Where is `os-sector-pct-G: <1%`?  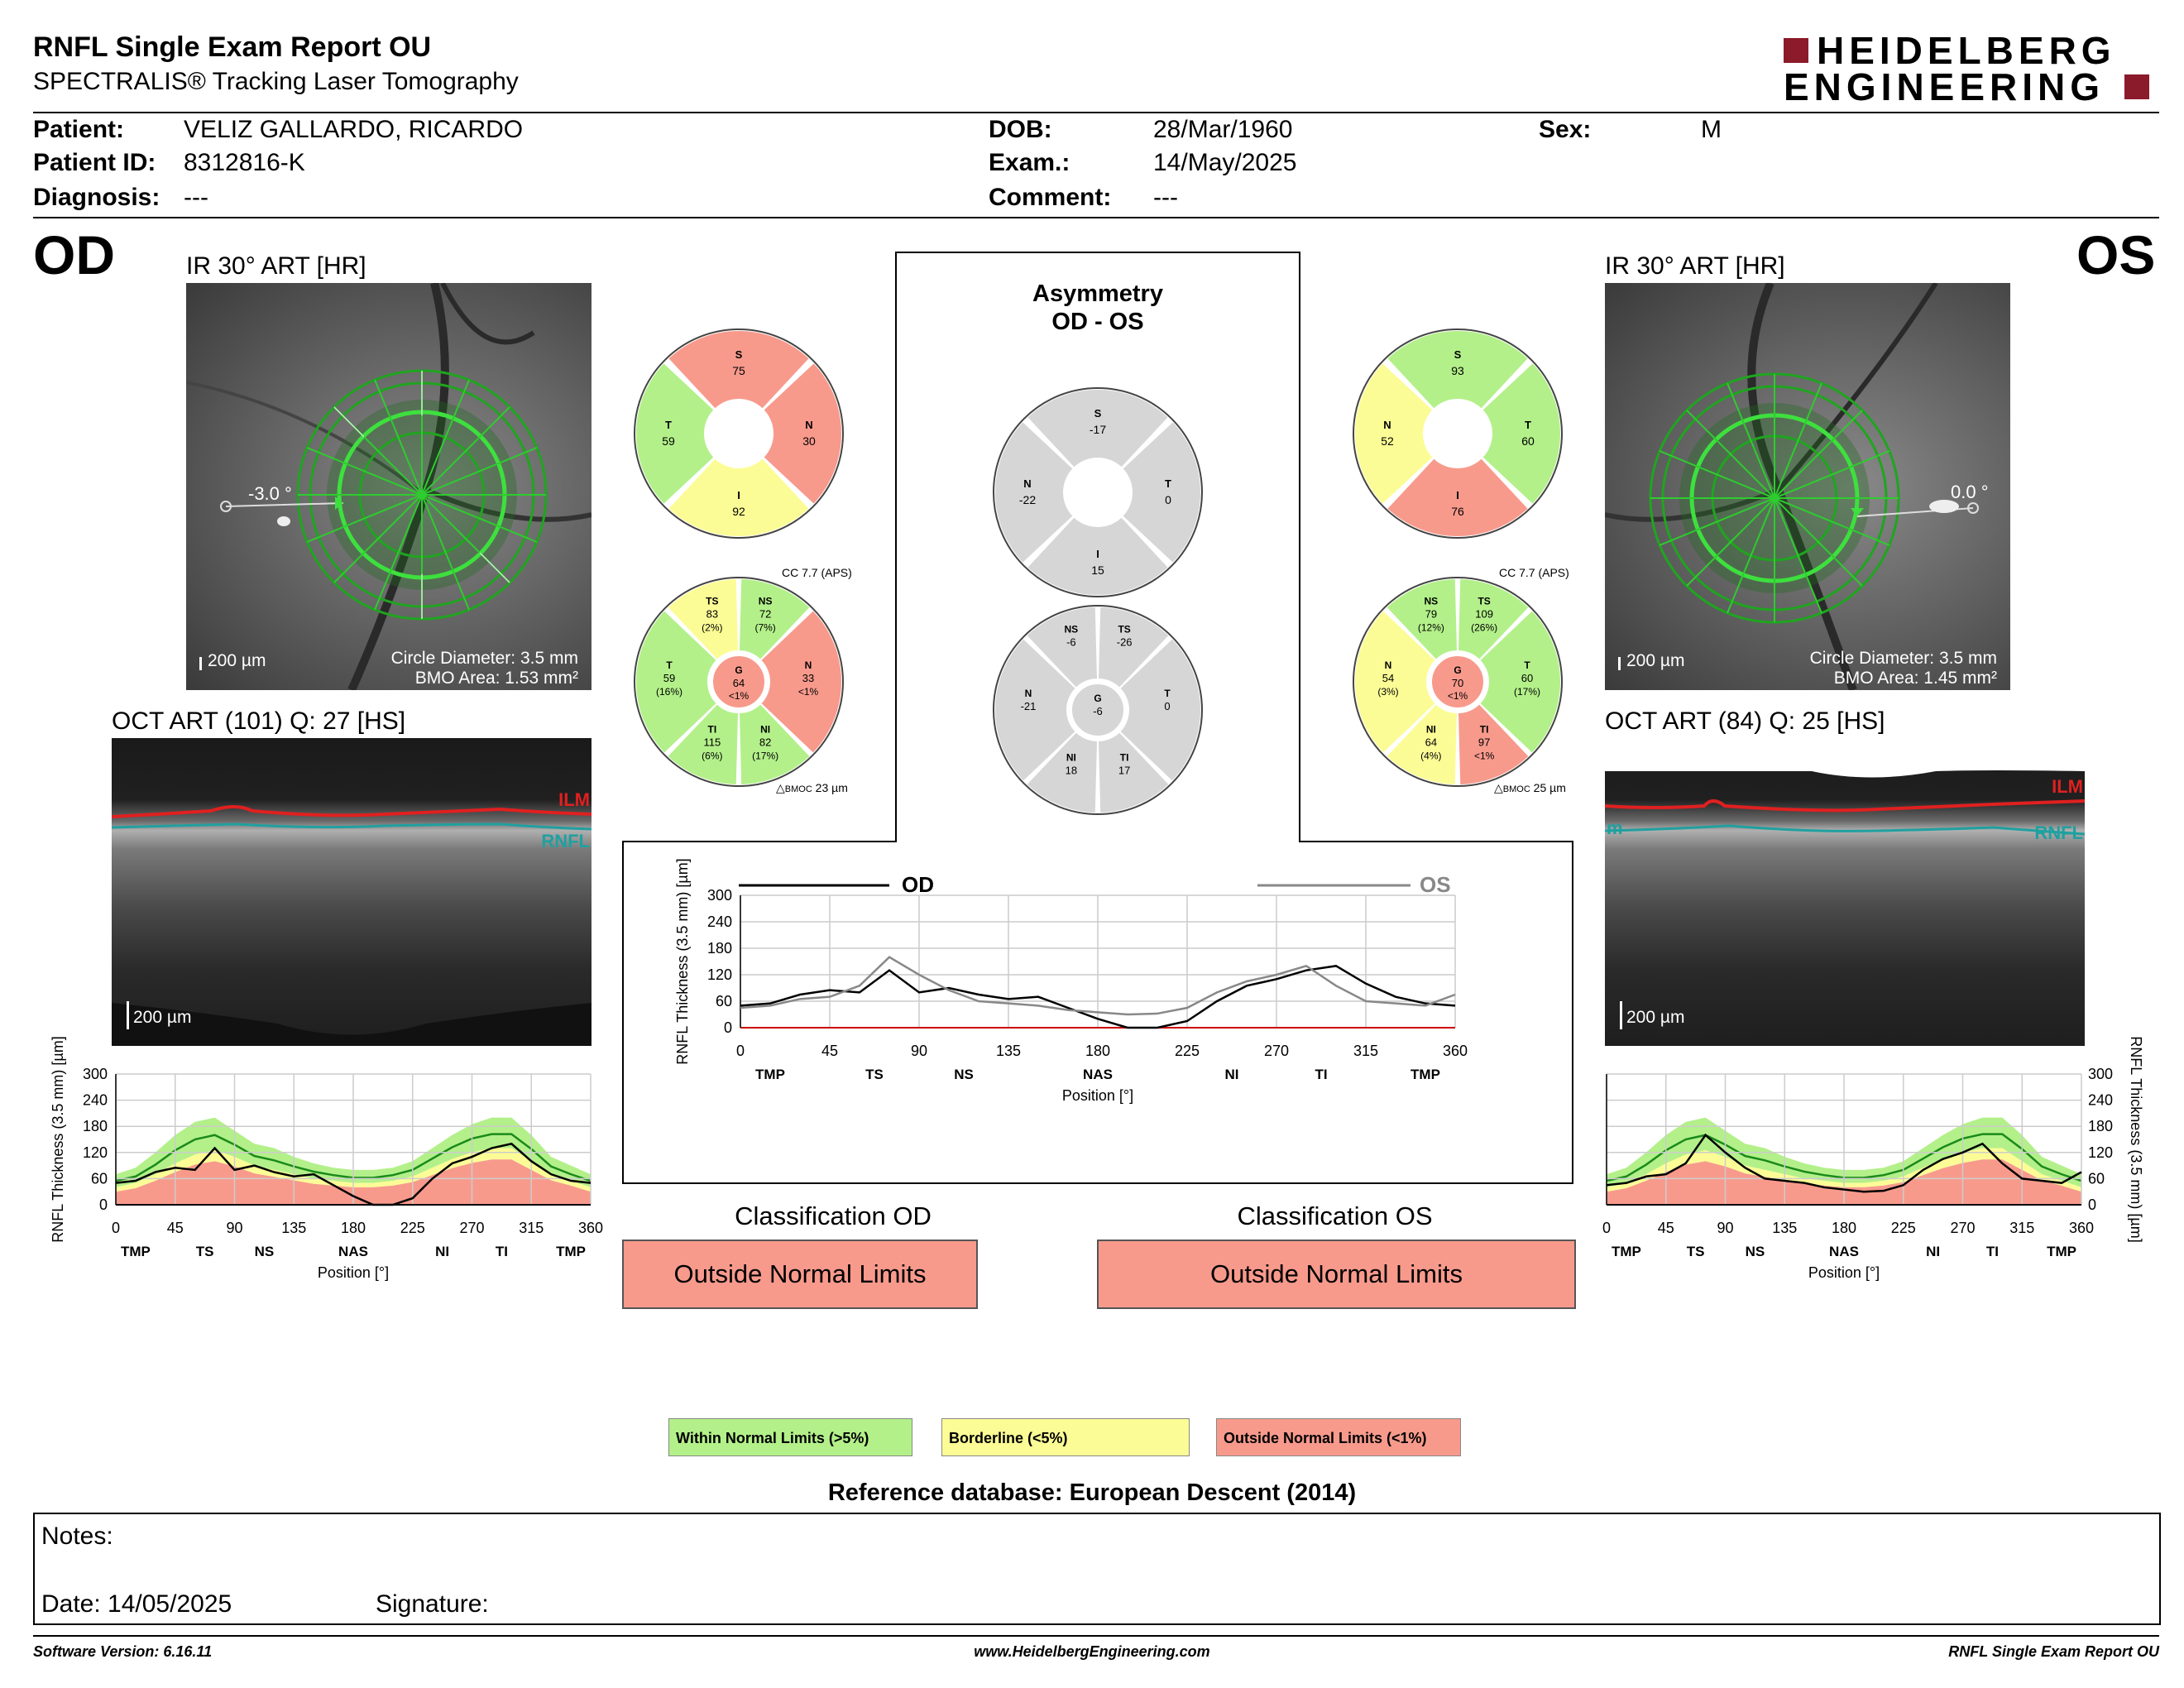
os-sector-pct-G: <1% is located at coordinates (1458, 696).